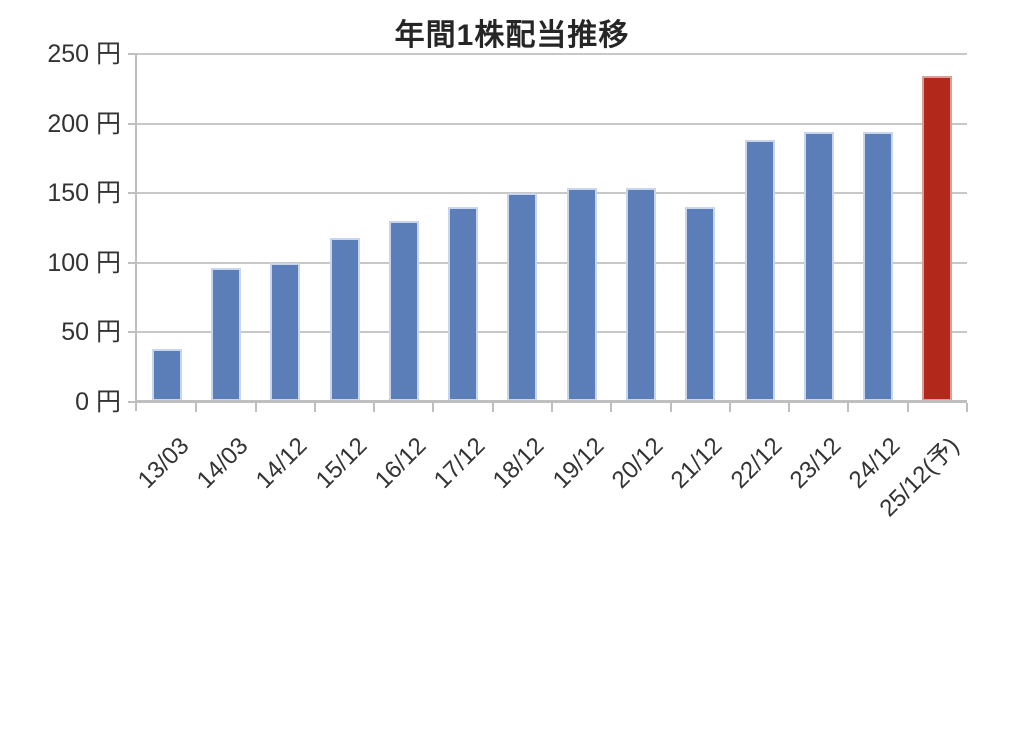  Describe the element at coordinates (512, 35) in the screenshot. I see `chart-title: 年間1株配当推移` at that location.